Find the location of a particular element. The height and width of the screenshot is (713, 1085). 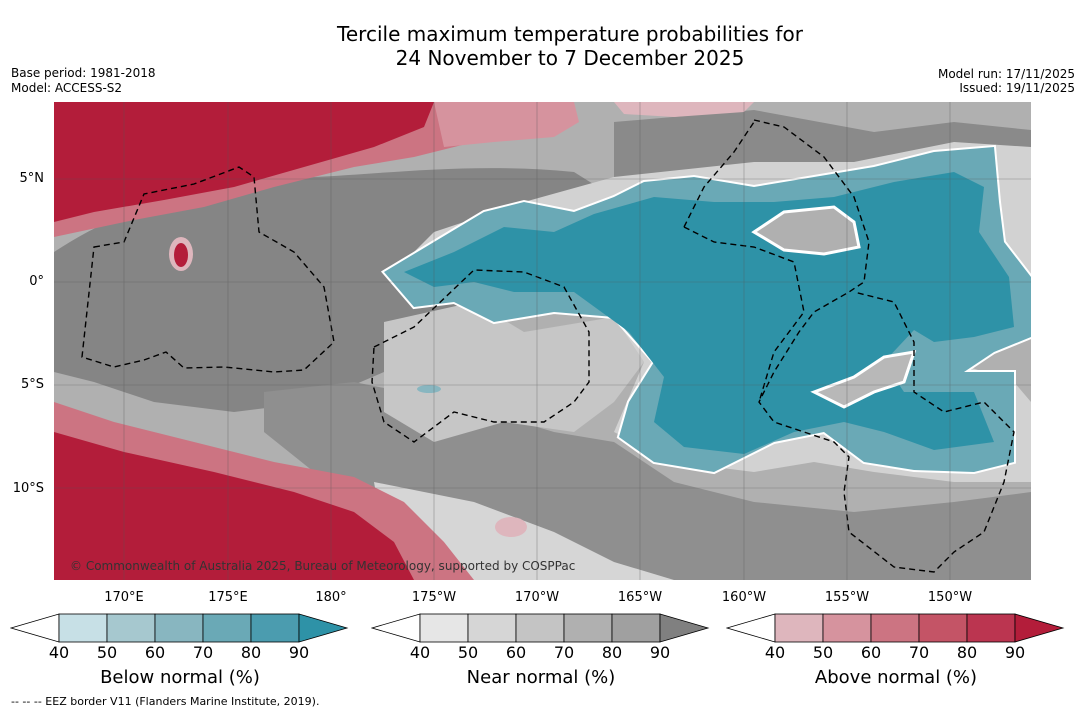

below-colorbar-tick: 70 is located at coordinates (203, 652).